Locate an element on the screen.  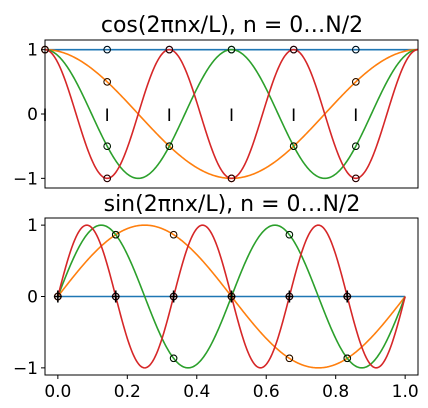
cos-sample-label-5: I is located at coordinates (355, 116).